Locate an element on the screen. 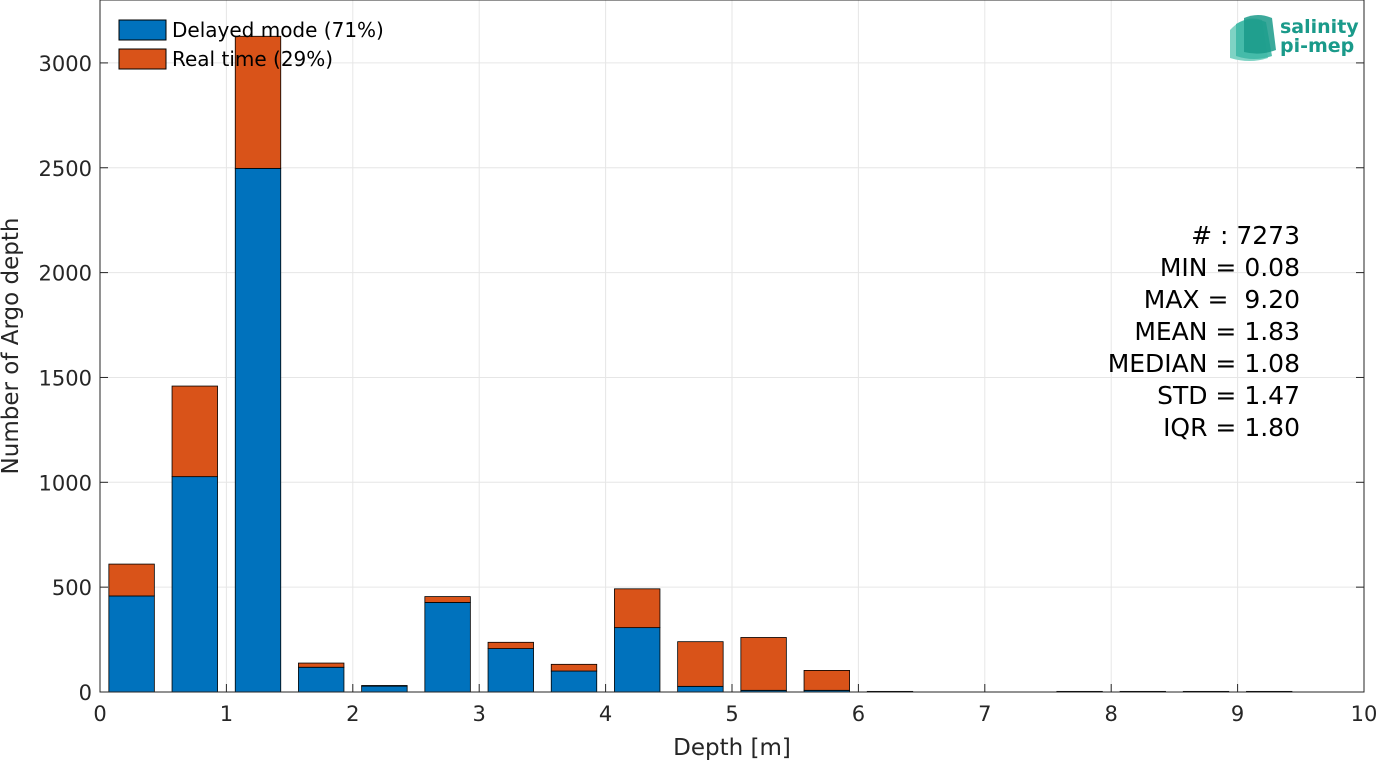  stat-std: STD = 1.47 is located at coordinates (1228, 395).